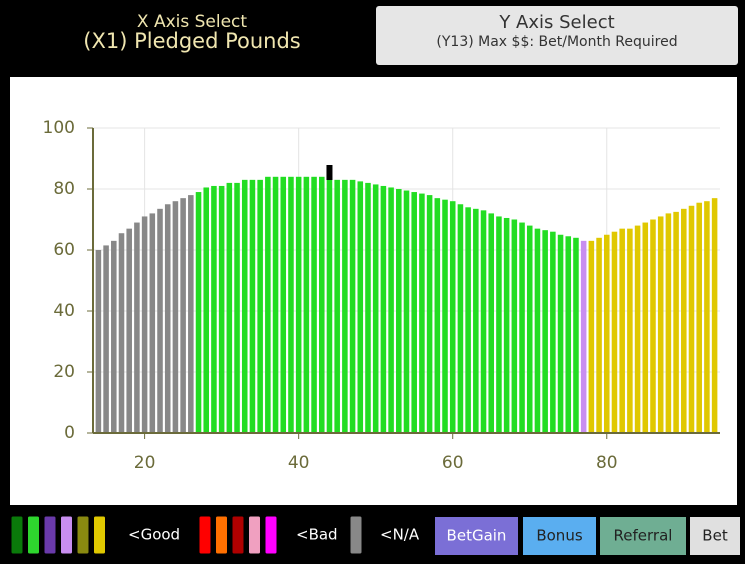  I want to click on y-select-value: (Y13) Max $$: Bet/Month Required, so click(556, 42).